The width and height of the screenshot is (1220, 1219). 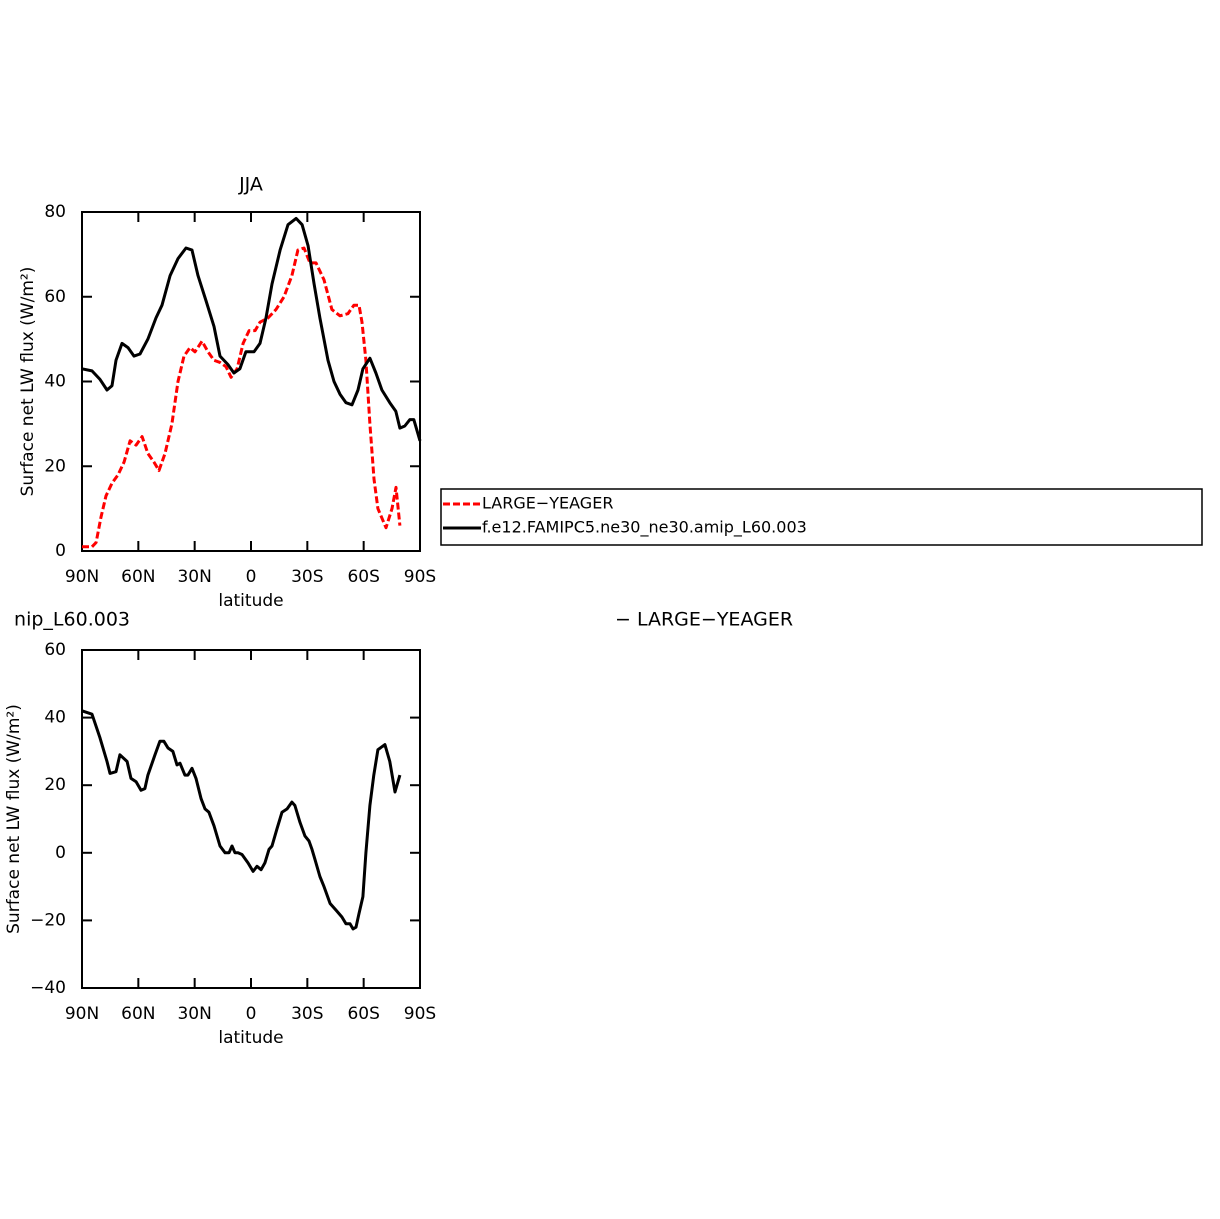 I want to click on y-tick-label: −40, so click(x=48, y=988).